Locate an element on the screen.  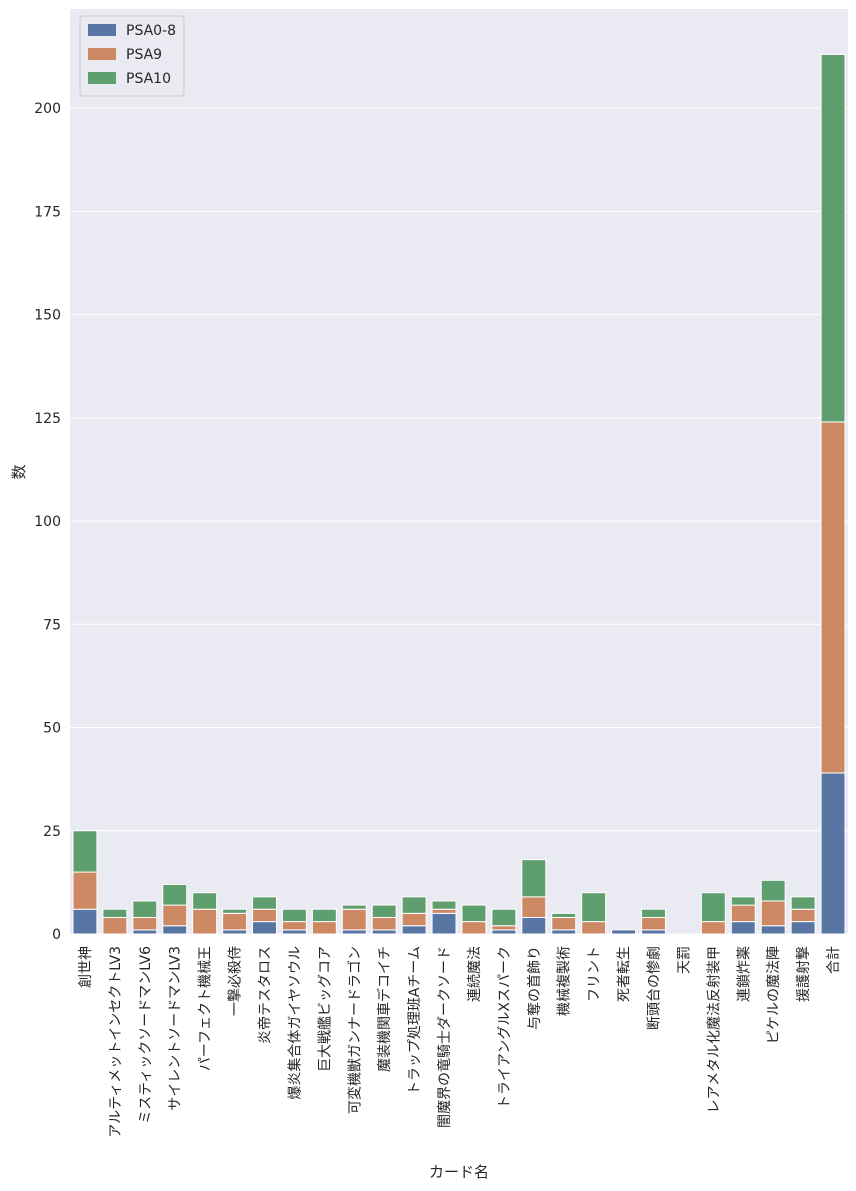
x-tick-label: フリント is located at coordinates (595, 974).